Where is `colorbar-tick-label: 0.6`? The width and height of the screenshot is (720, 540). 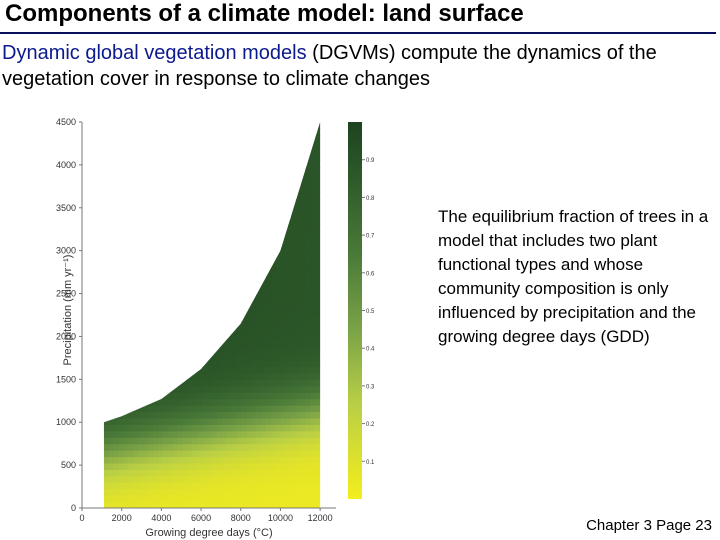 colorbar-tick-label: 0.6 is located at coordinates (370, 274).